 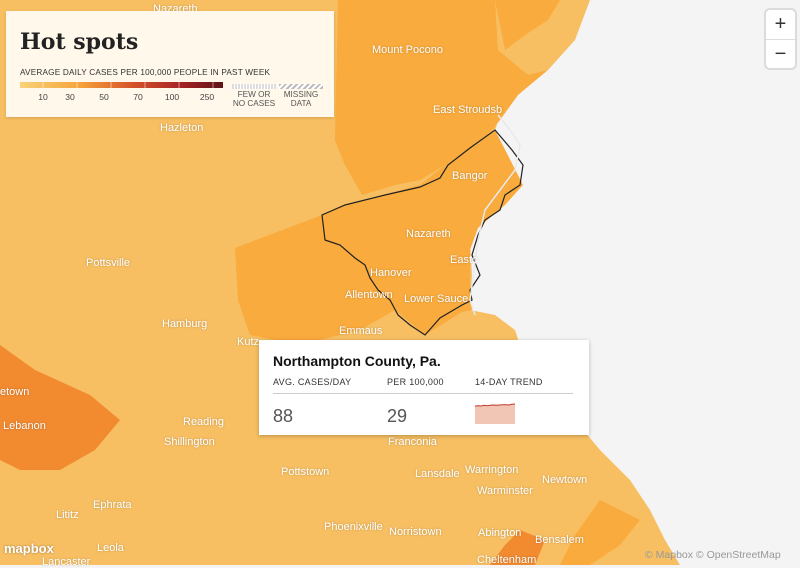 What do you see at coordinates (104, 97) in the screenshot?
I see `legend-tick: 50` at bounding box center [104, 97].